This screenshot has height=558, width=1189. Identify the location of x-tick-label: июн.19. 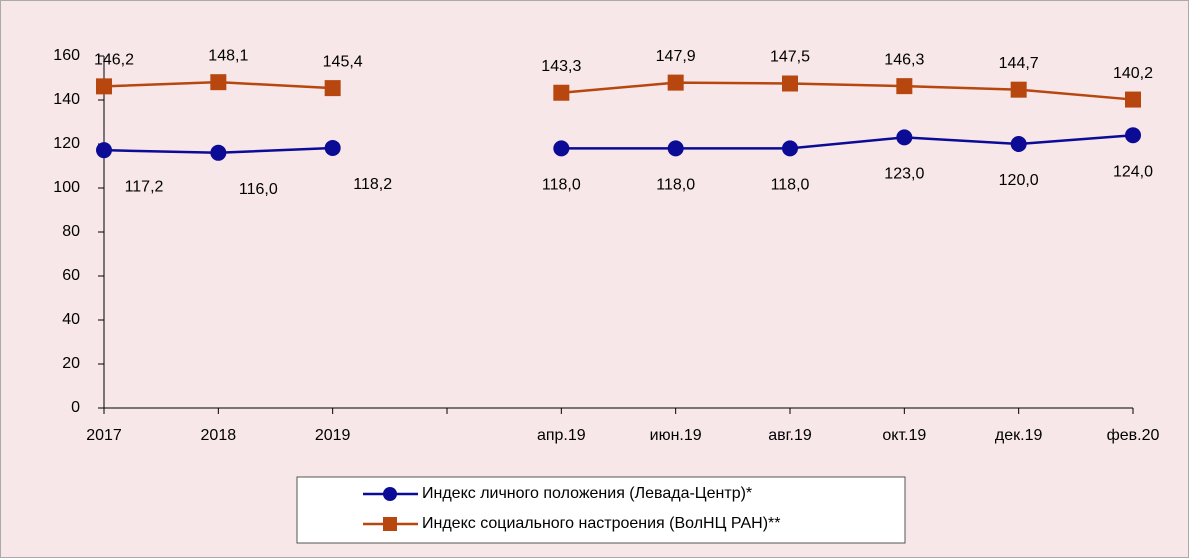
(676, 435).